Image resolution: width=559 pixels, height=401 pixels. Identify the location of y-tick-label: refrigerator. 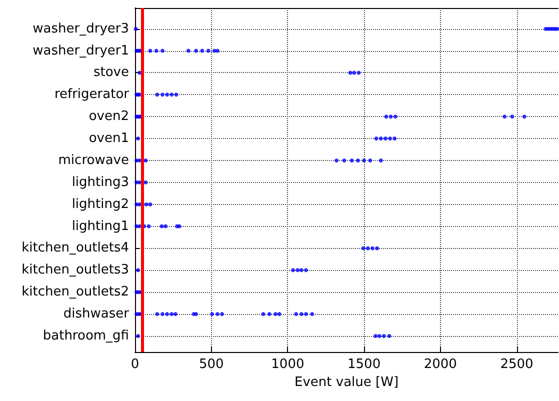
(92, 94).